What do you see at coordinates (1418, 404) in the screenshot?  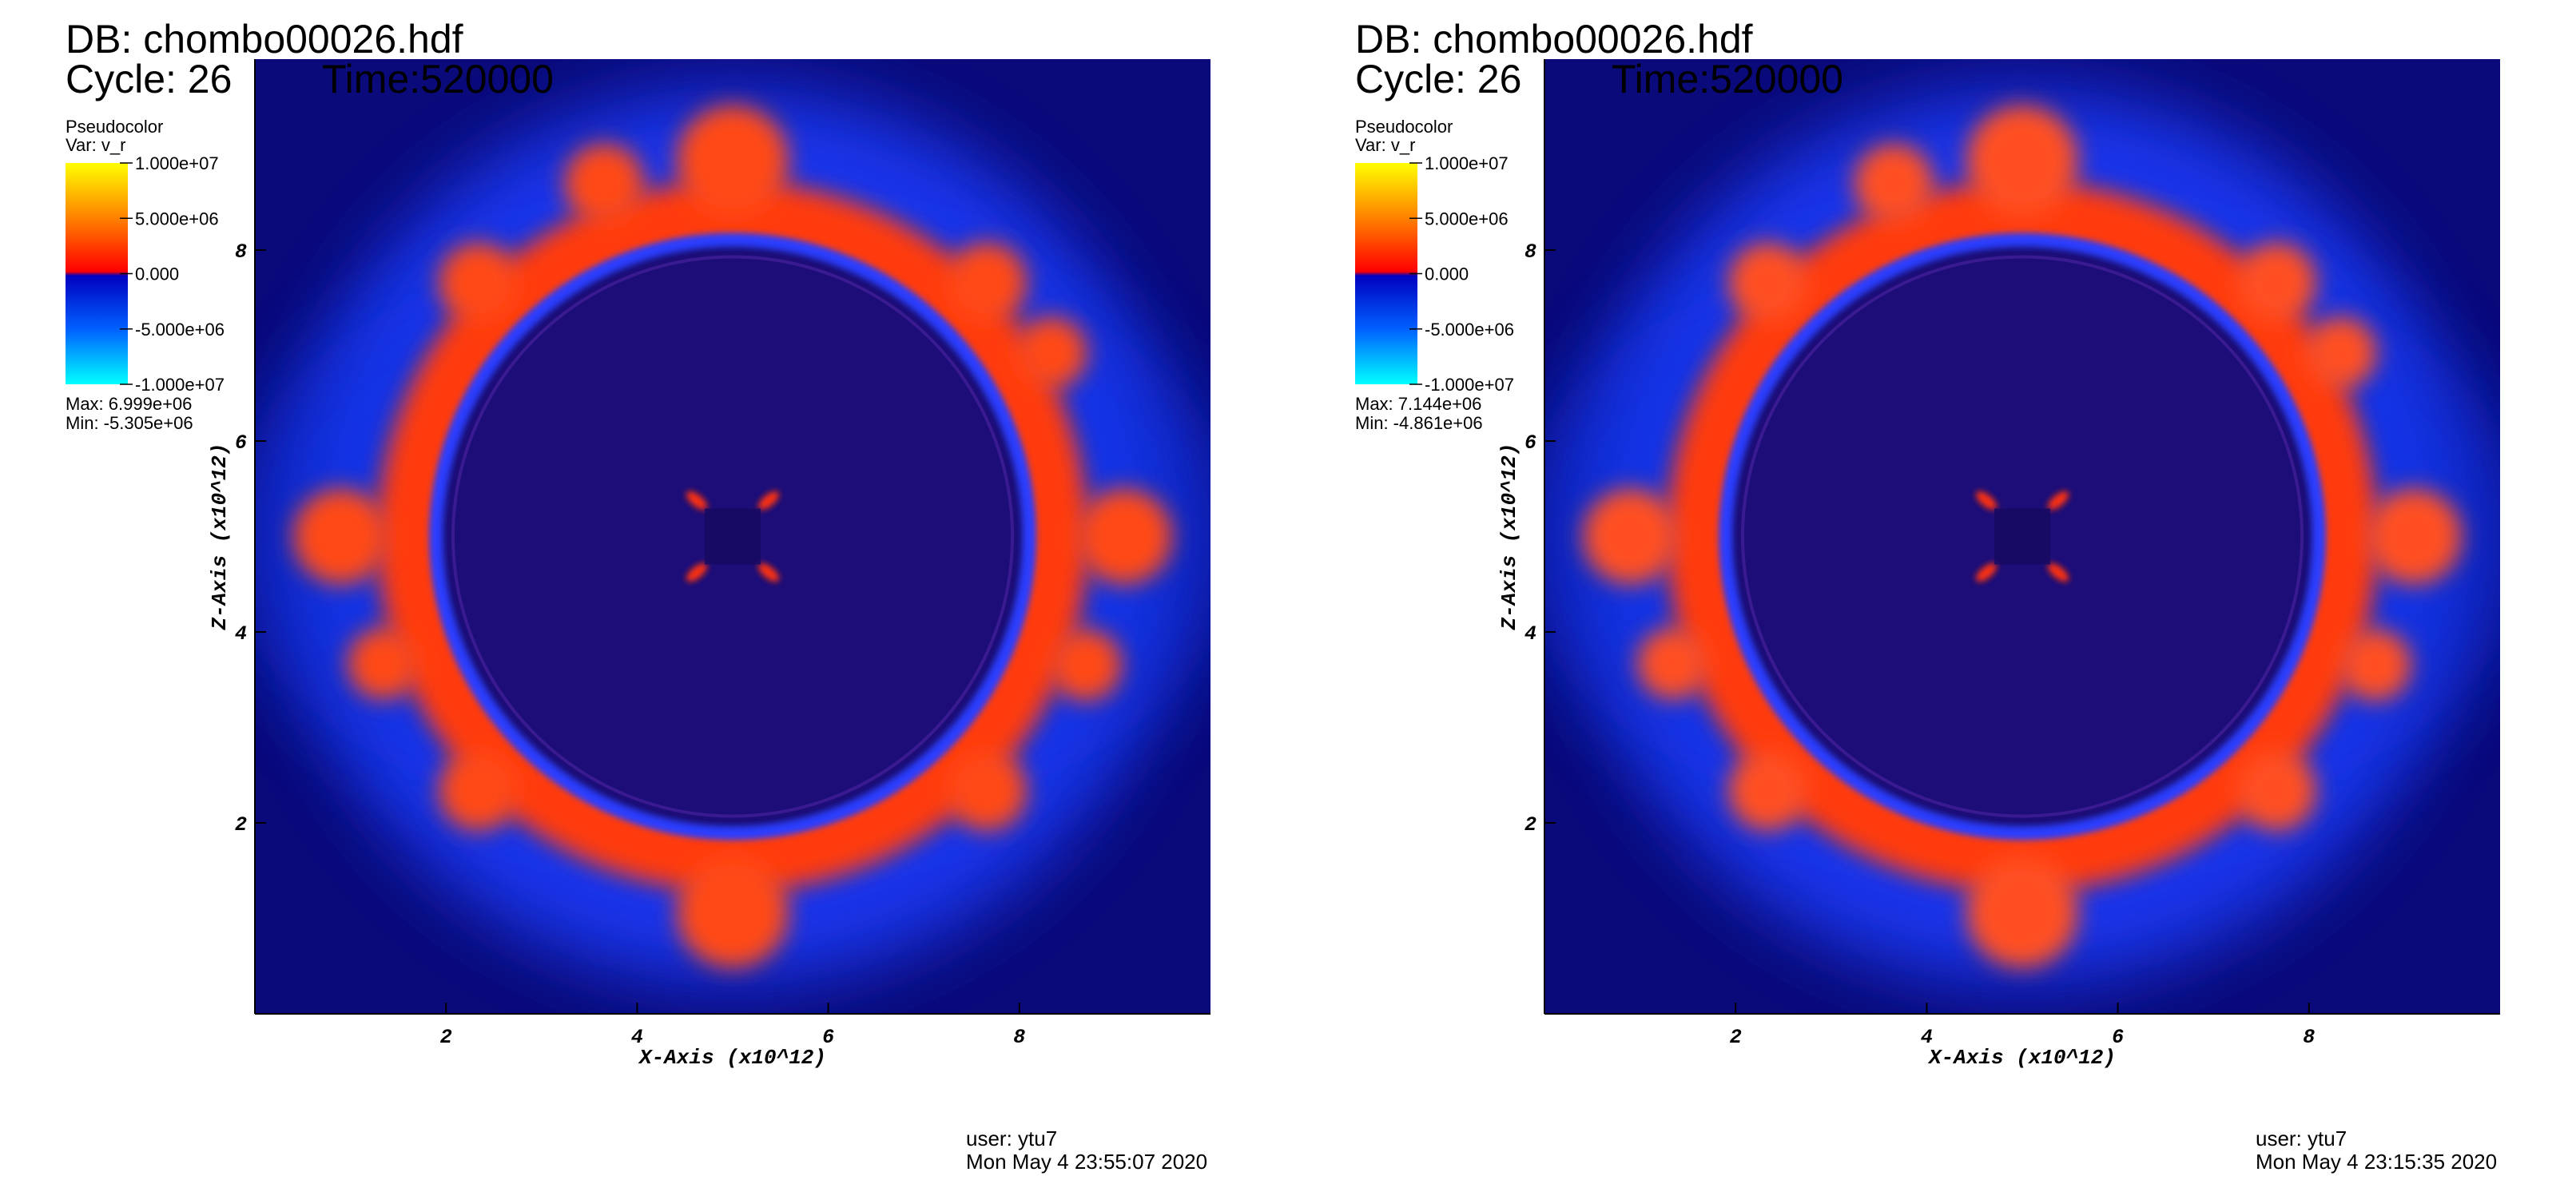 I see `legend-max: Max: 7.144e+06` at bounding box center [1418, 404].